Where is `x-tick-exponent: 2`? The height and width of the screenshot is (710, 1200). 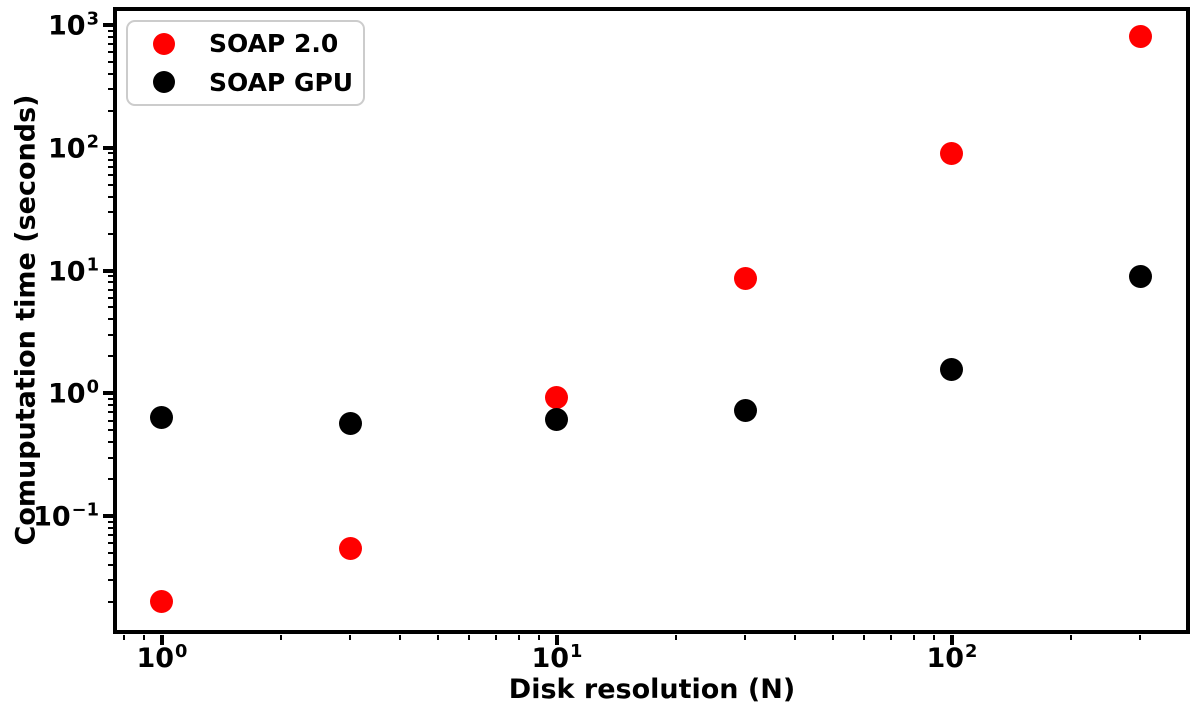
x-tick-exponent: 2 is located at coordinates (971, 651).